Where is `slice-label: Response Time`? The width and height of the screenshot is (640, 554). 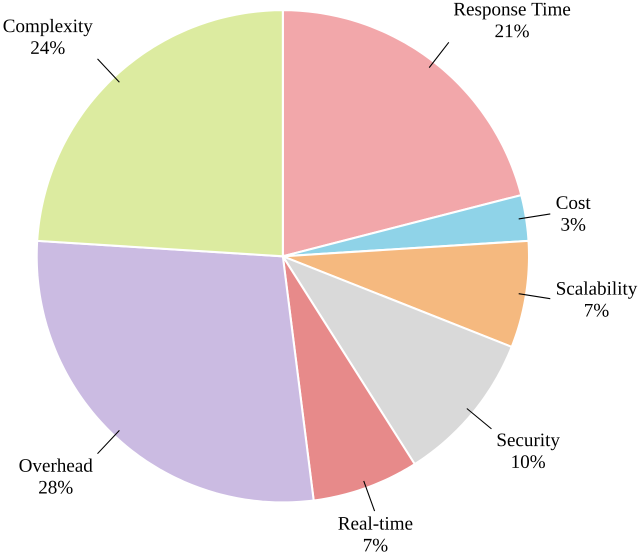 slice-label: Response Time is located at coordinates (512, 11).